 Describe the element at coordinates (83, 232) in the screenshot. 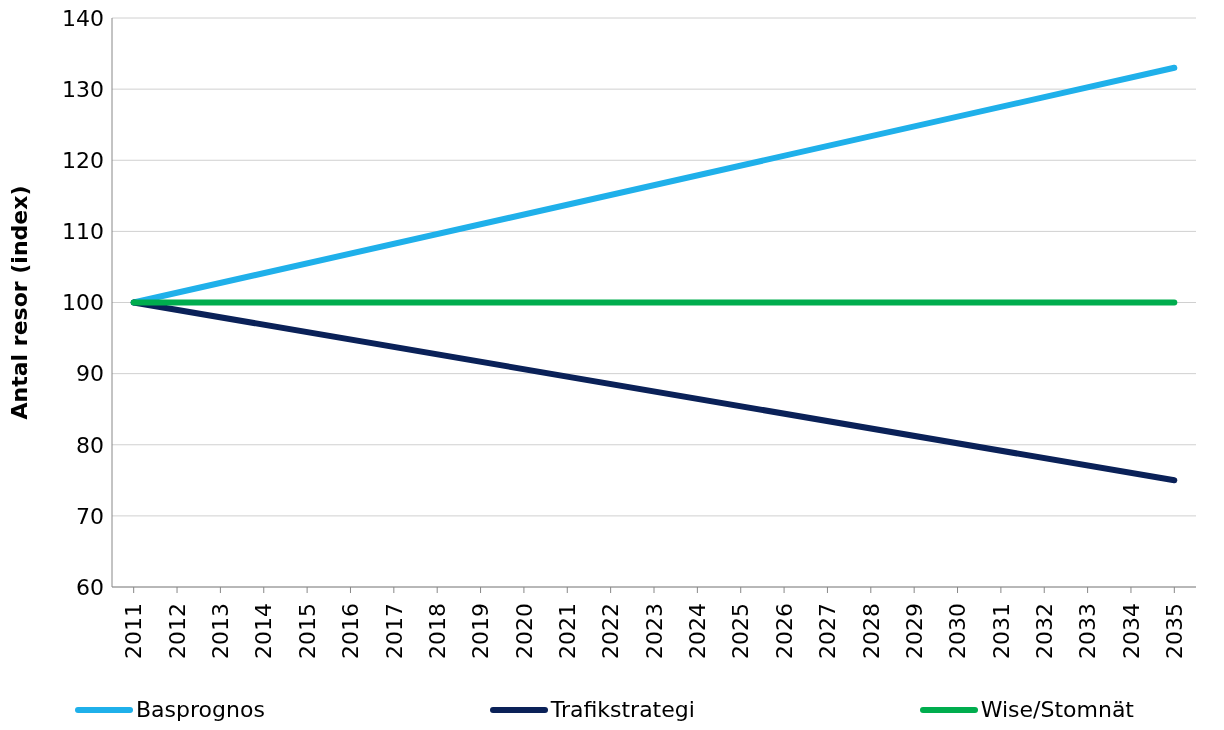

I see `y-tick-label: 110` at that location.